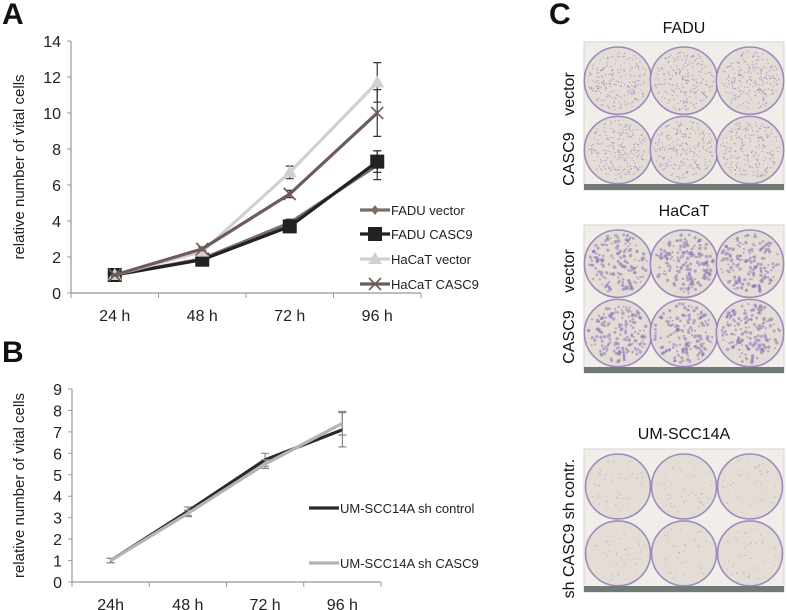 The width and height of the screenshot is (787, 610). What do you see at coordinates (375, 210) in the screenshot?
I see `legend-marker` at bounding box center [375, 210].